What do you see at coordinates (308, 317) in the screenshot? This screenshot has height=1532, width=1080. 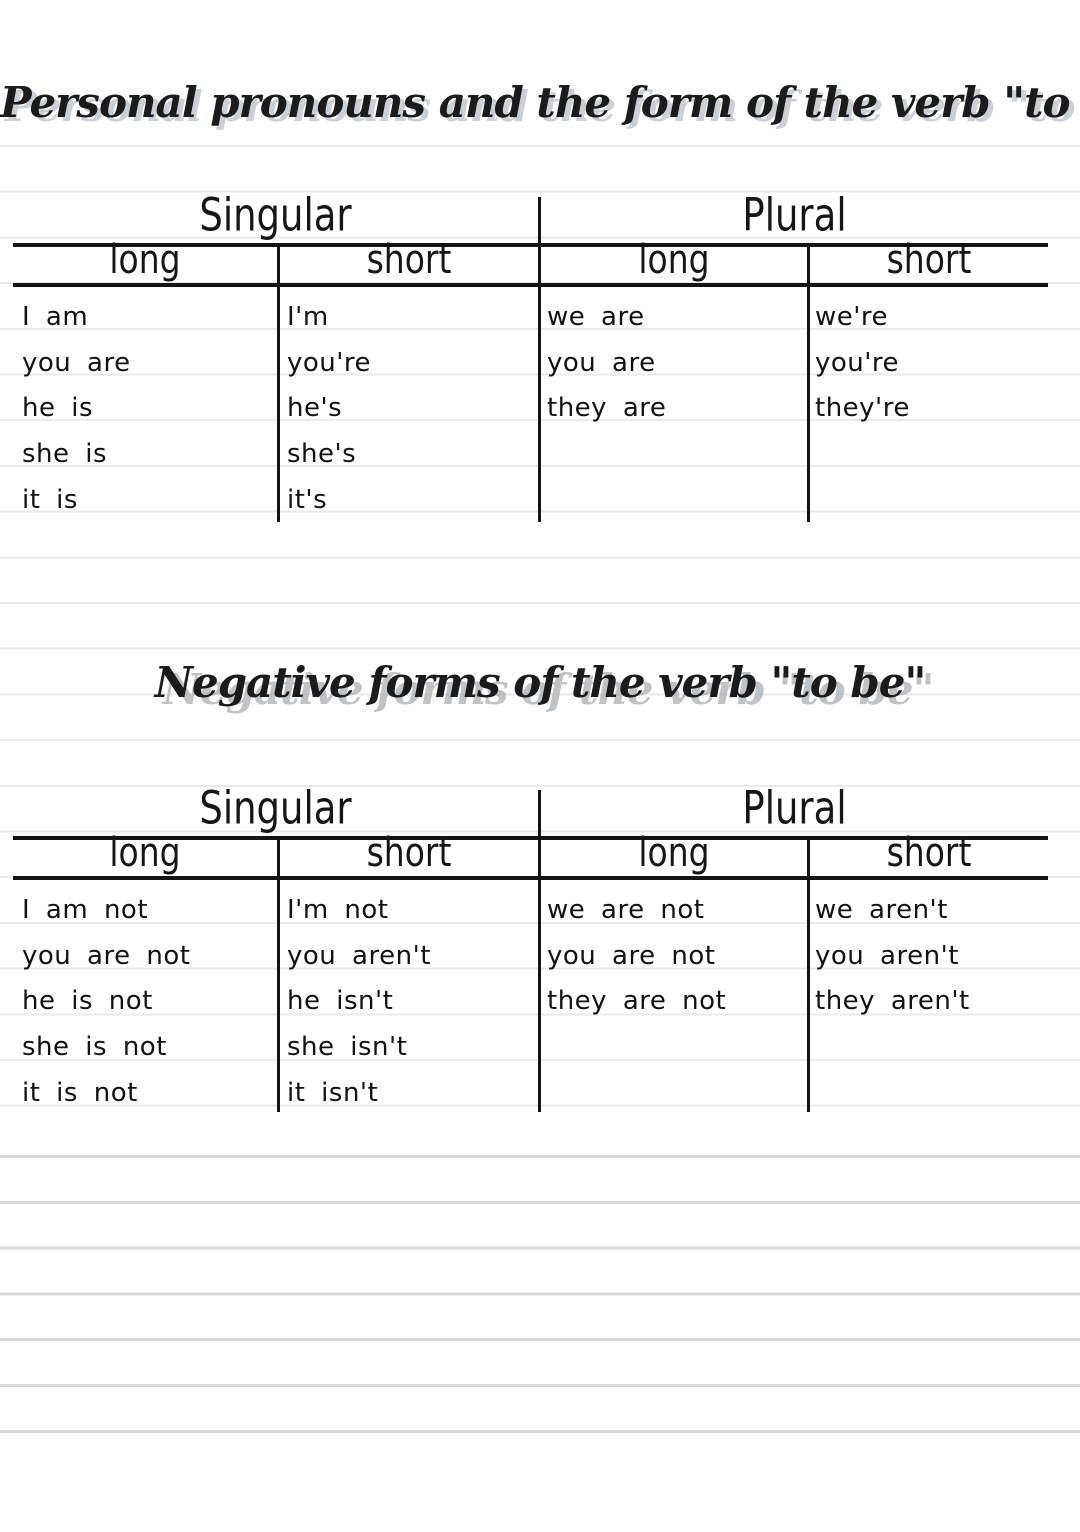 I see `table-cell: I'm` at bounding box center [308, 317].